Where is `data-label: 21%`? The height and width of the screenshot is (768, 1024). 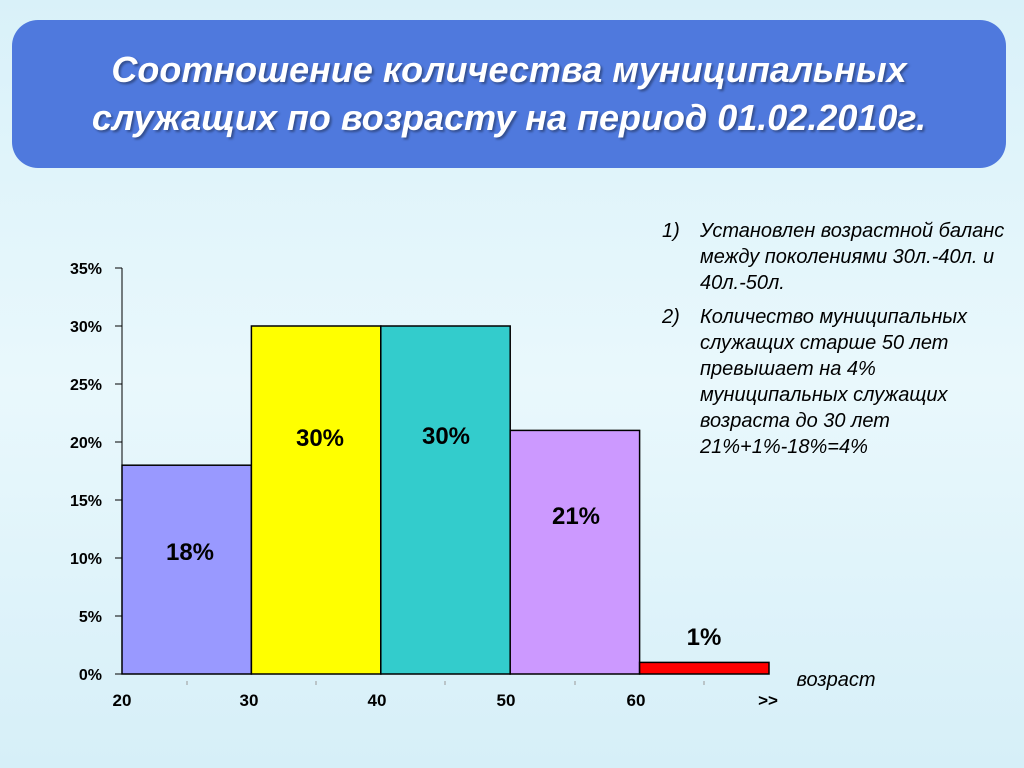
data-label: 21% is located at coordinates (576, 516).